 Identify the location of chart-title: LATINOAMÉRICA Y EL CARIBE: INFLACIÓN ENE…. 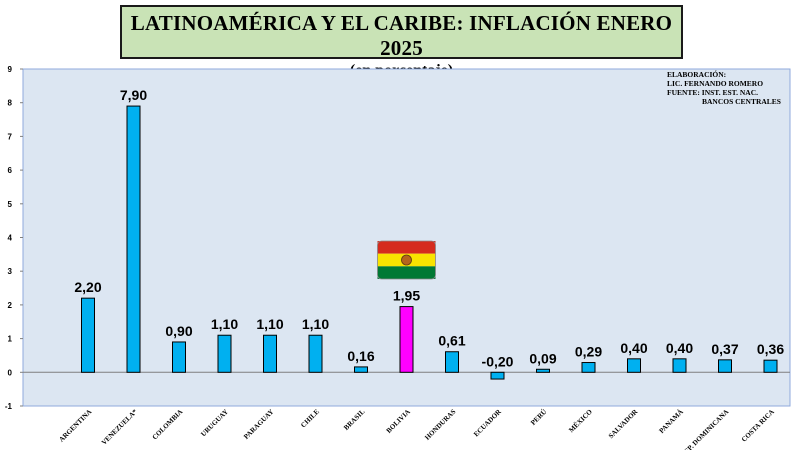
(401, 35).